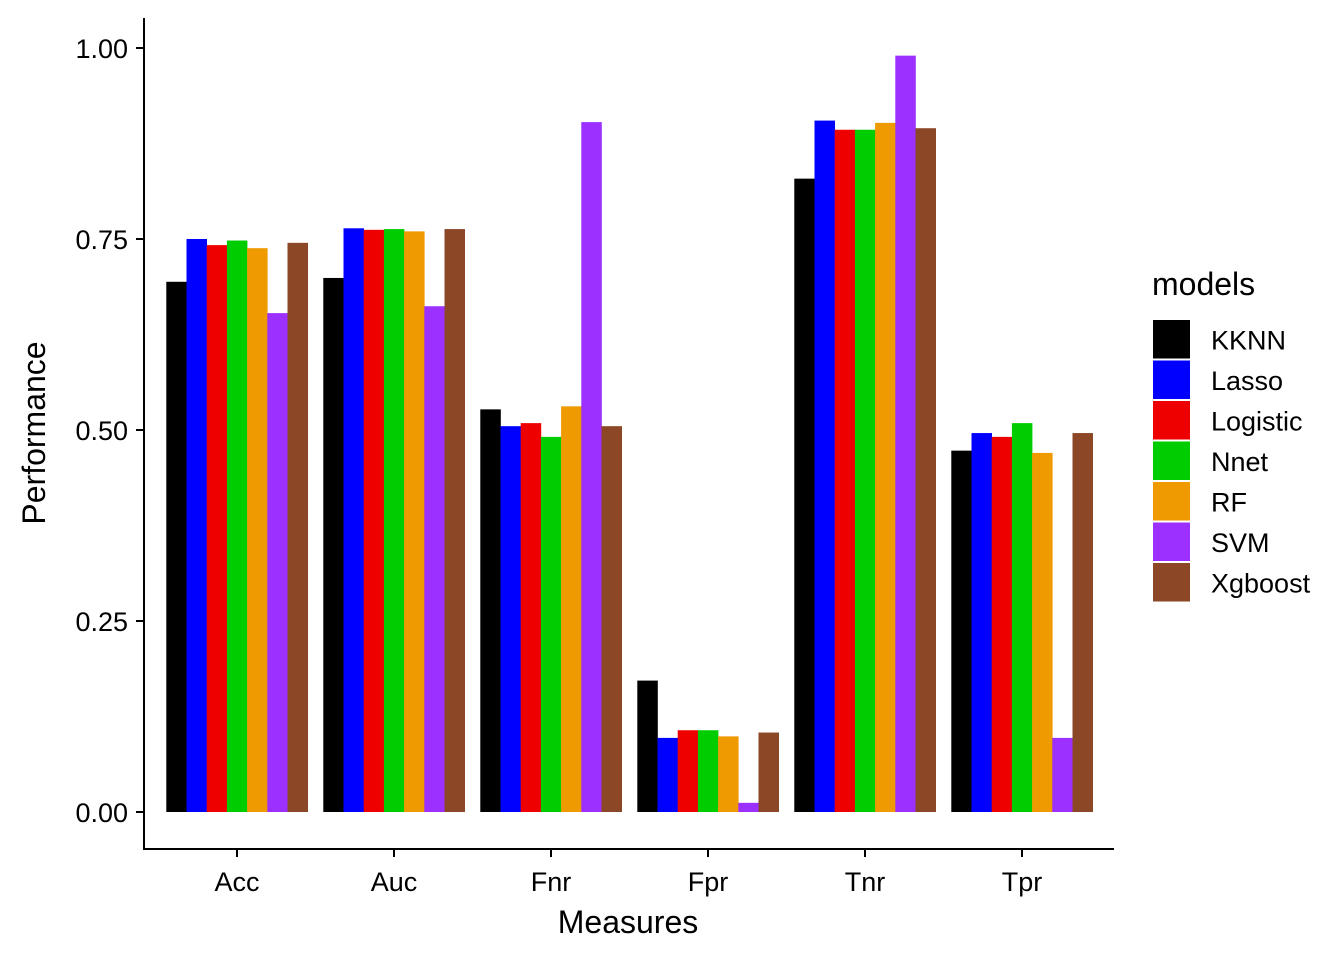 This screenshot has height=960, width=1344. I want to click on legend-key-rf, so click(1171, 501).